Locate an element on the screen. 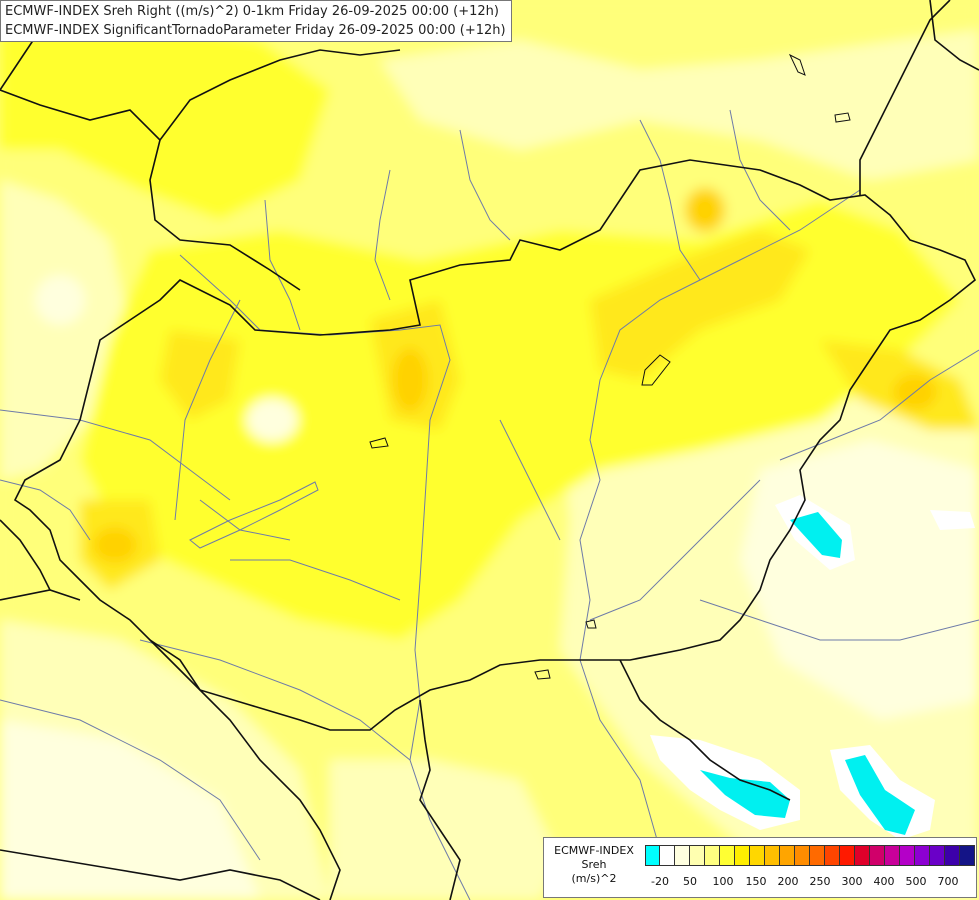  legend-tick-labels: -20 50 100 150 200 250 300 400 500 700 is located at coordinates (810, 883).